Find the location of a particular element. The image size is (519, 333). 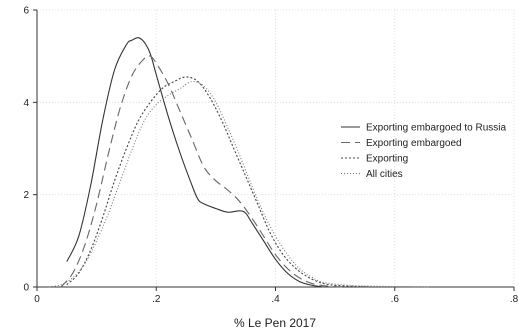

y-tick-label: 4 is located at coordinates (26, 103).